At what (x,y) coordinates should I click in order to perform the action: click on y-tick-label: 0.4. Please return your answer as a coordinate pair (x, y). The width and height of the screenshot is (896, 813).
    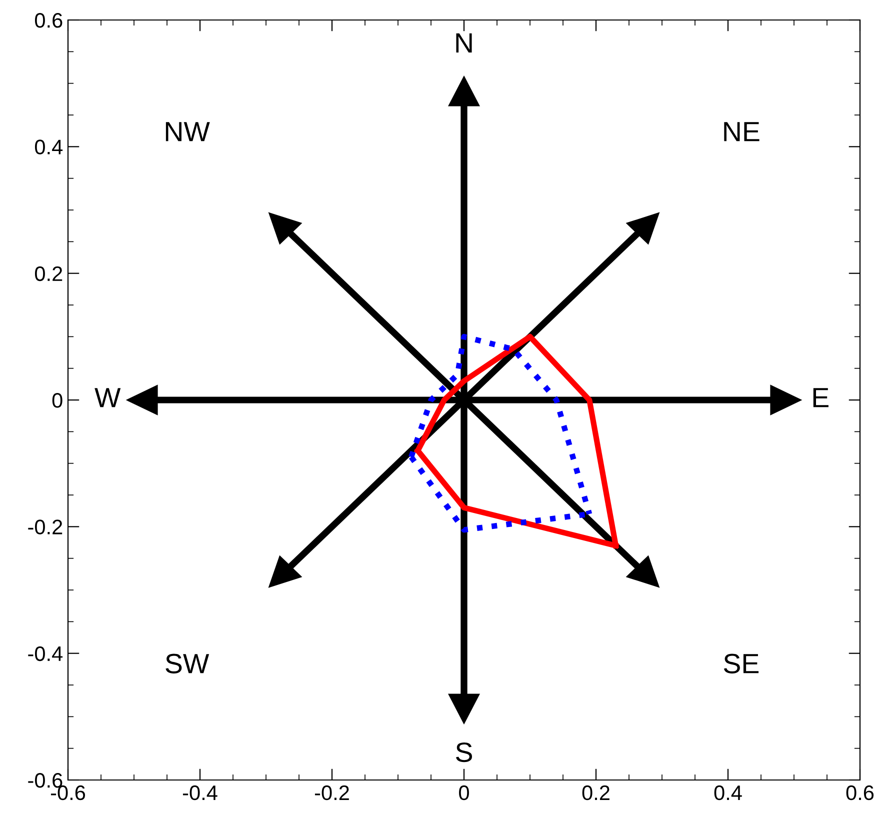
    Looking at the image, I should click on (48, 147).